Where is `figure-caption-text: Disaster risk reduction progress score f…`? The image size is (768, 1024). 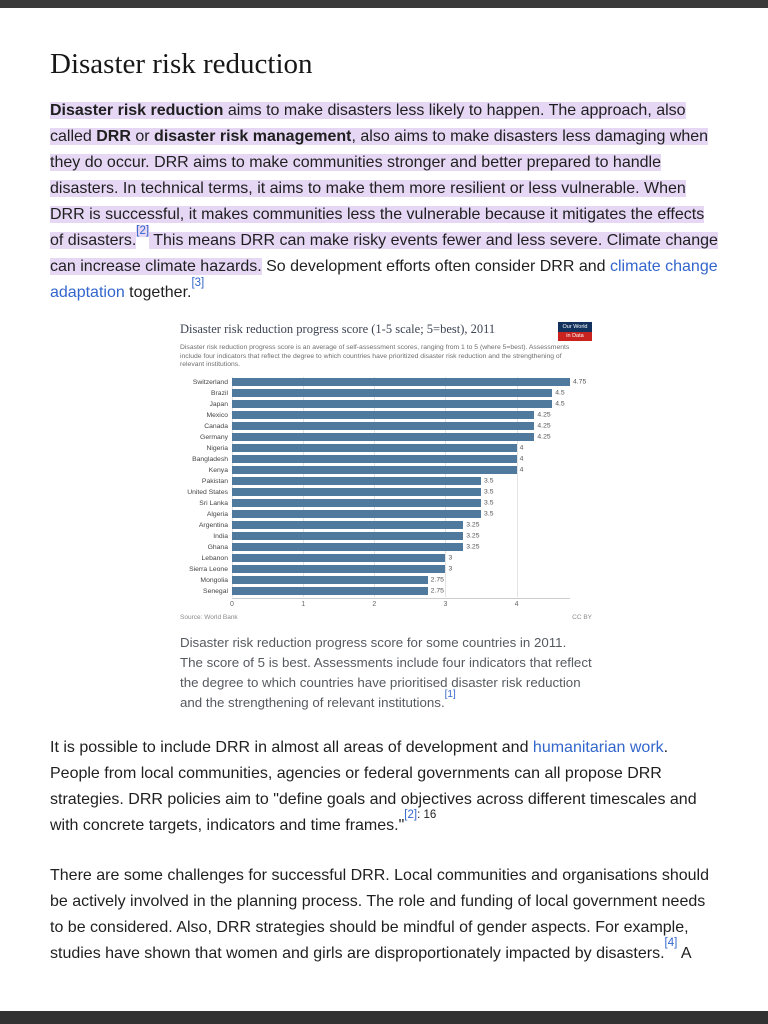 figure-caption-text: Disaster risk reduction progress score f… is located at coordinates (386, 672).